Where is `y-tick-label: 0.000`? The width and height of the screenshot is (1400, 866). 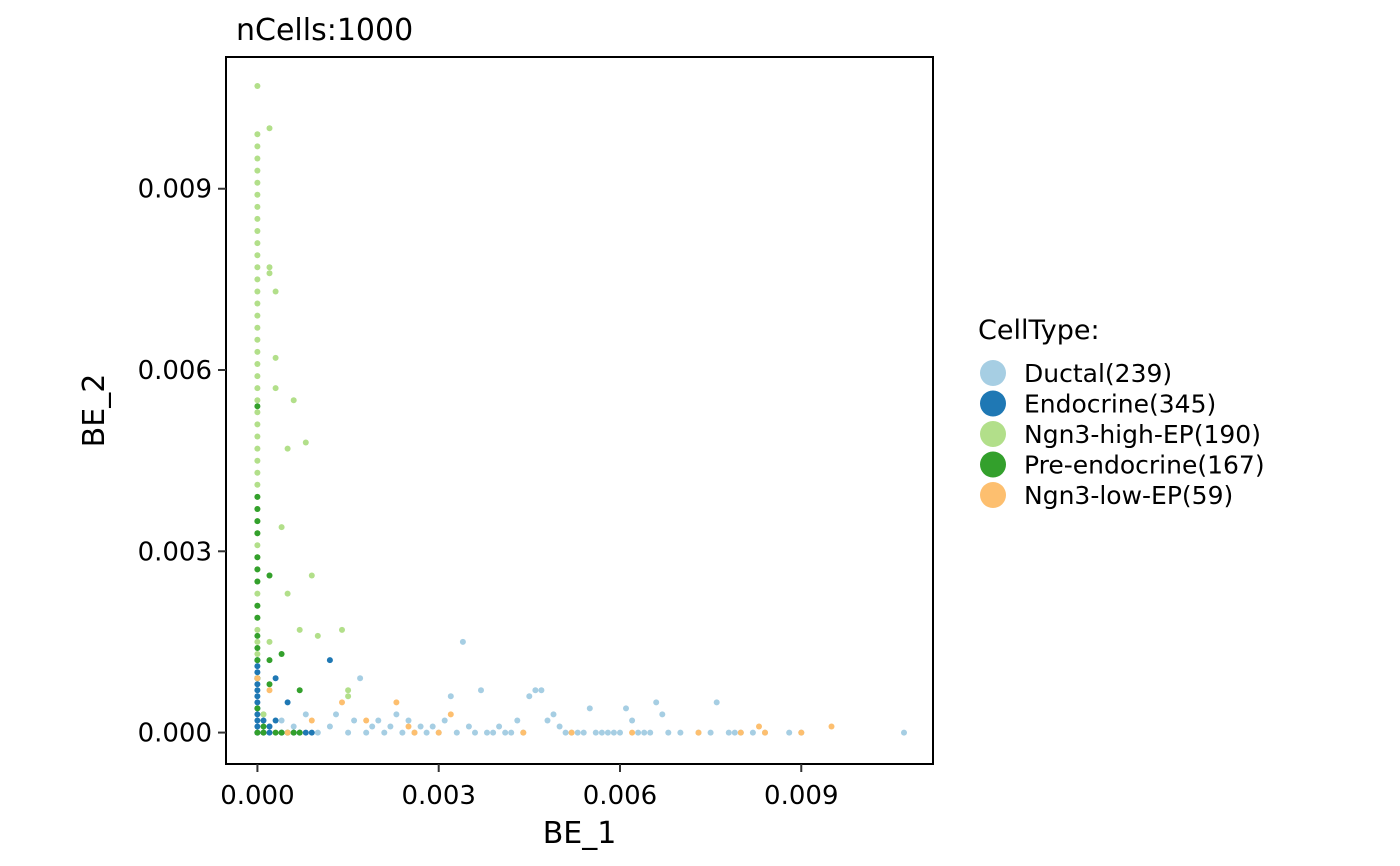 y-tick-label: 0.000 is located at coordinates (175, 734).